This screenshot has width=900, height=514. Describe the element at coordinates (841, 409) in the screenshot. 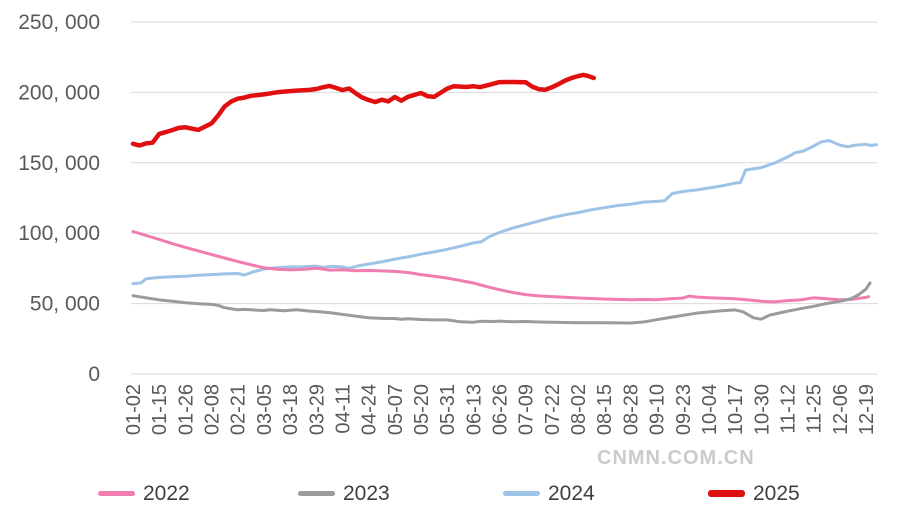

I see `x-tick-label: 12-06` at that location.